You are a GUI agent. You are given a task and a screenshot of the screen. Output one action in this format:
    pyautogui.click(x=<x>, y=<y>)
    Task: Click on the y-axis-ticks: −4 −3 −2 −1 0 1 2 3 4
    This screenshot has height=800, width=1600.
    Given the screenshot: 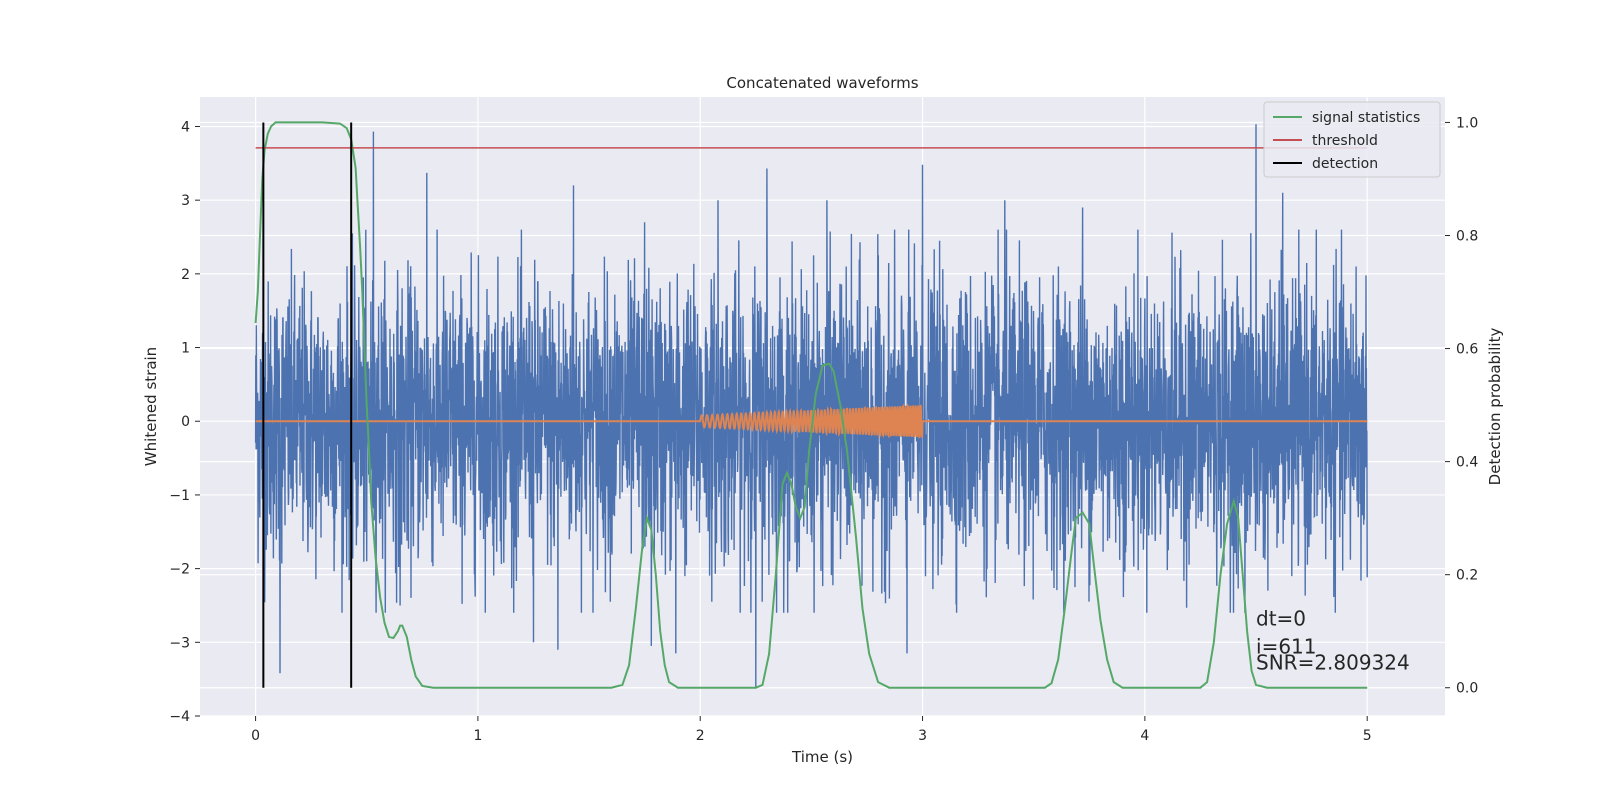 What is the action you would take?
    pyautogui.click(x=184, y=422)
    